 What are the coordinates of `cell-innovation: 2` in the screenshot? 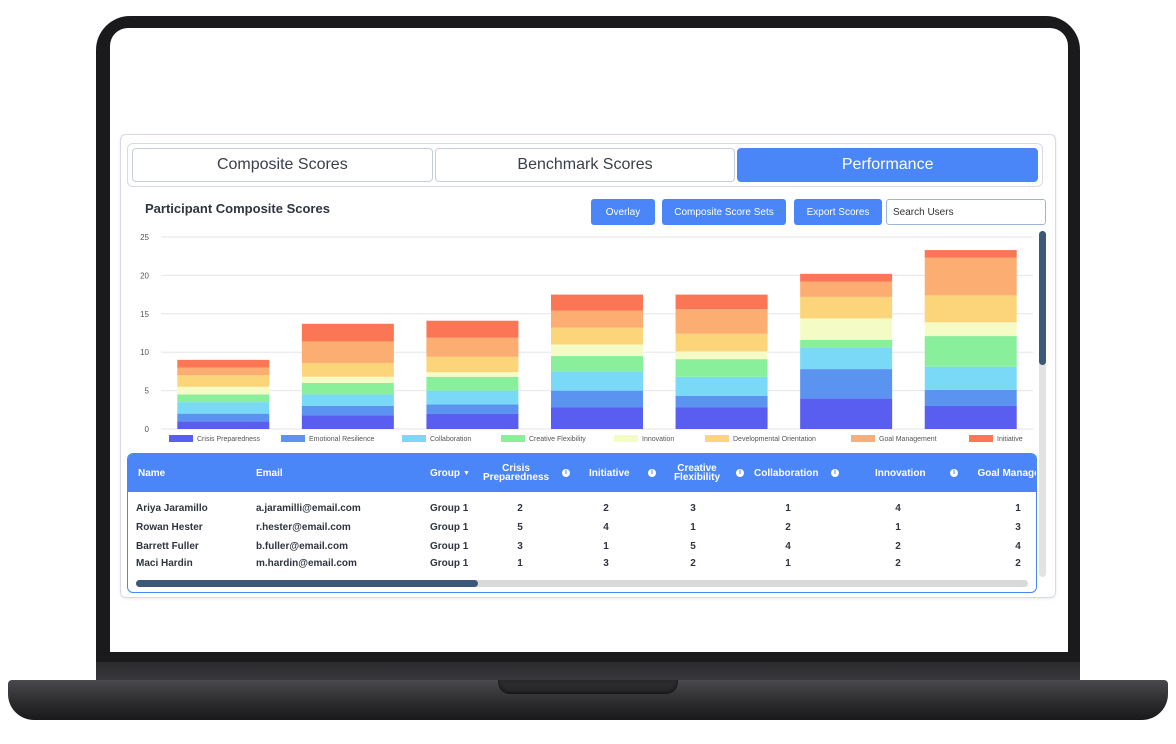 It's located at (898, 546).